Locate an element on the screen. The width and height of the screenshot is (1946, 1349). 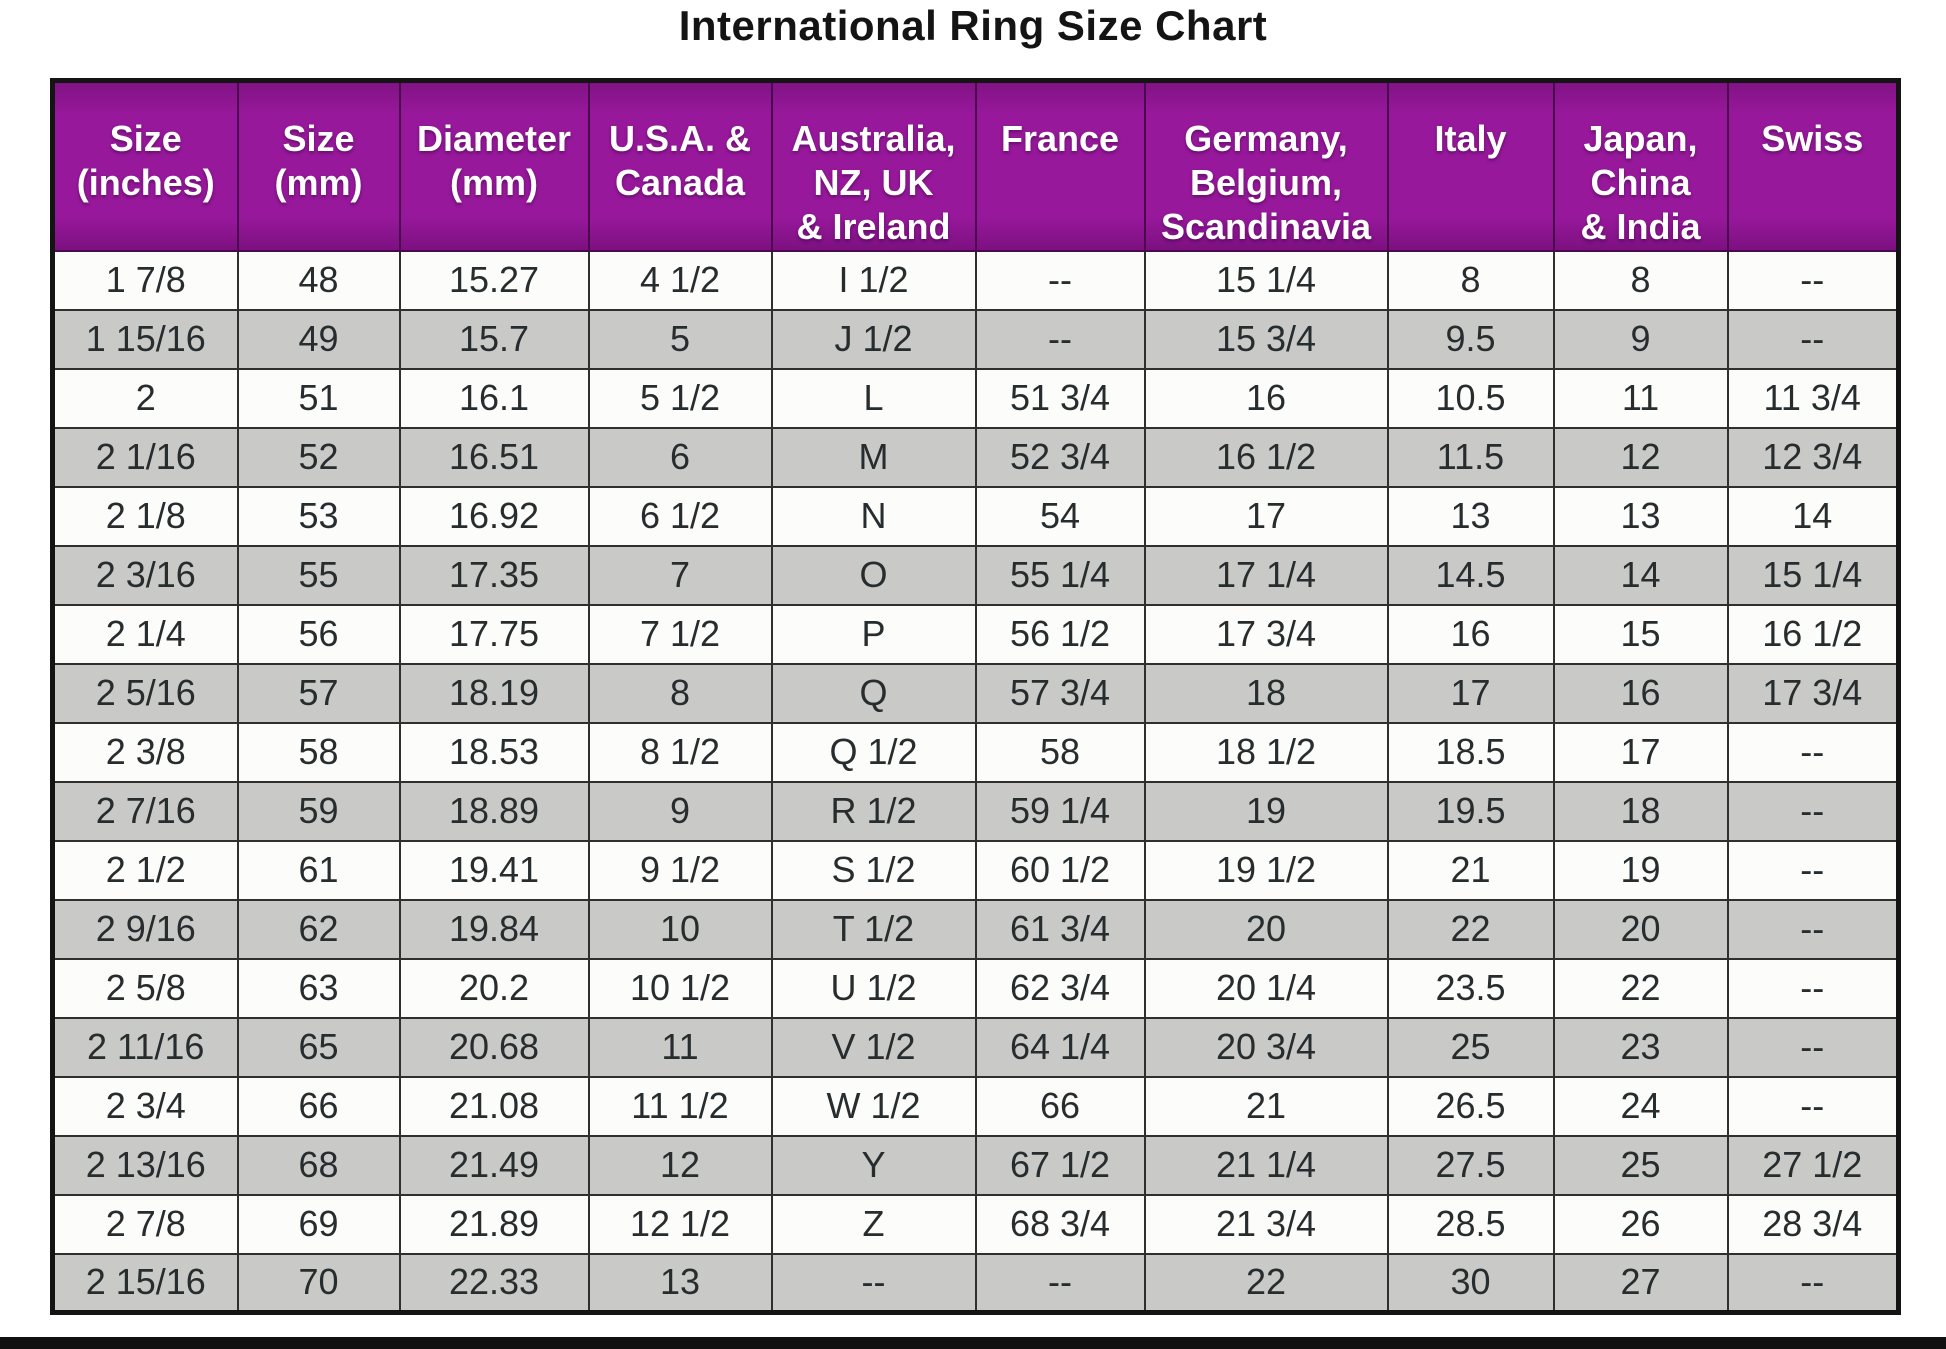
cell-diameter-mm: 19.84 is located at coordinates (494, 929).